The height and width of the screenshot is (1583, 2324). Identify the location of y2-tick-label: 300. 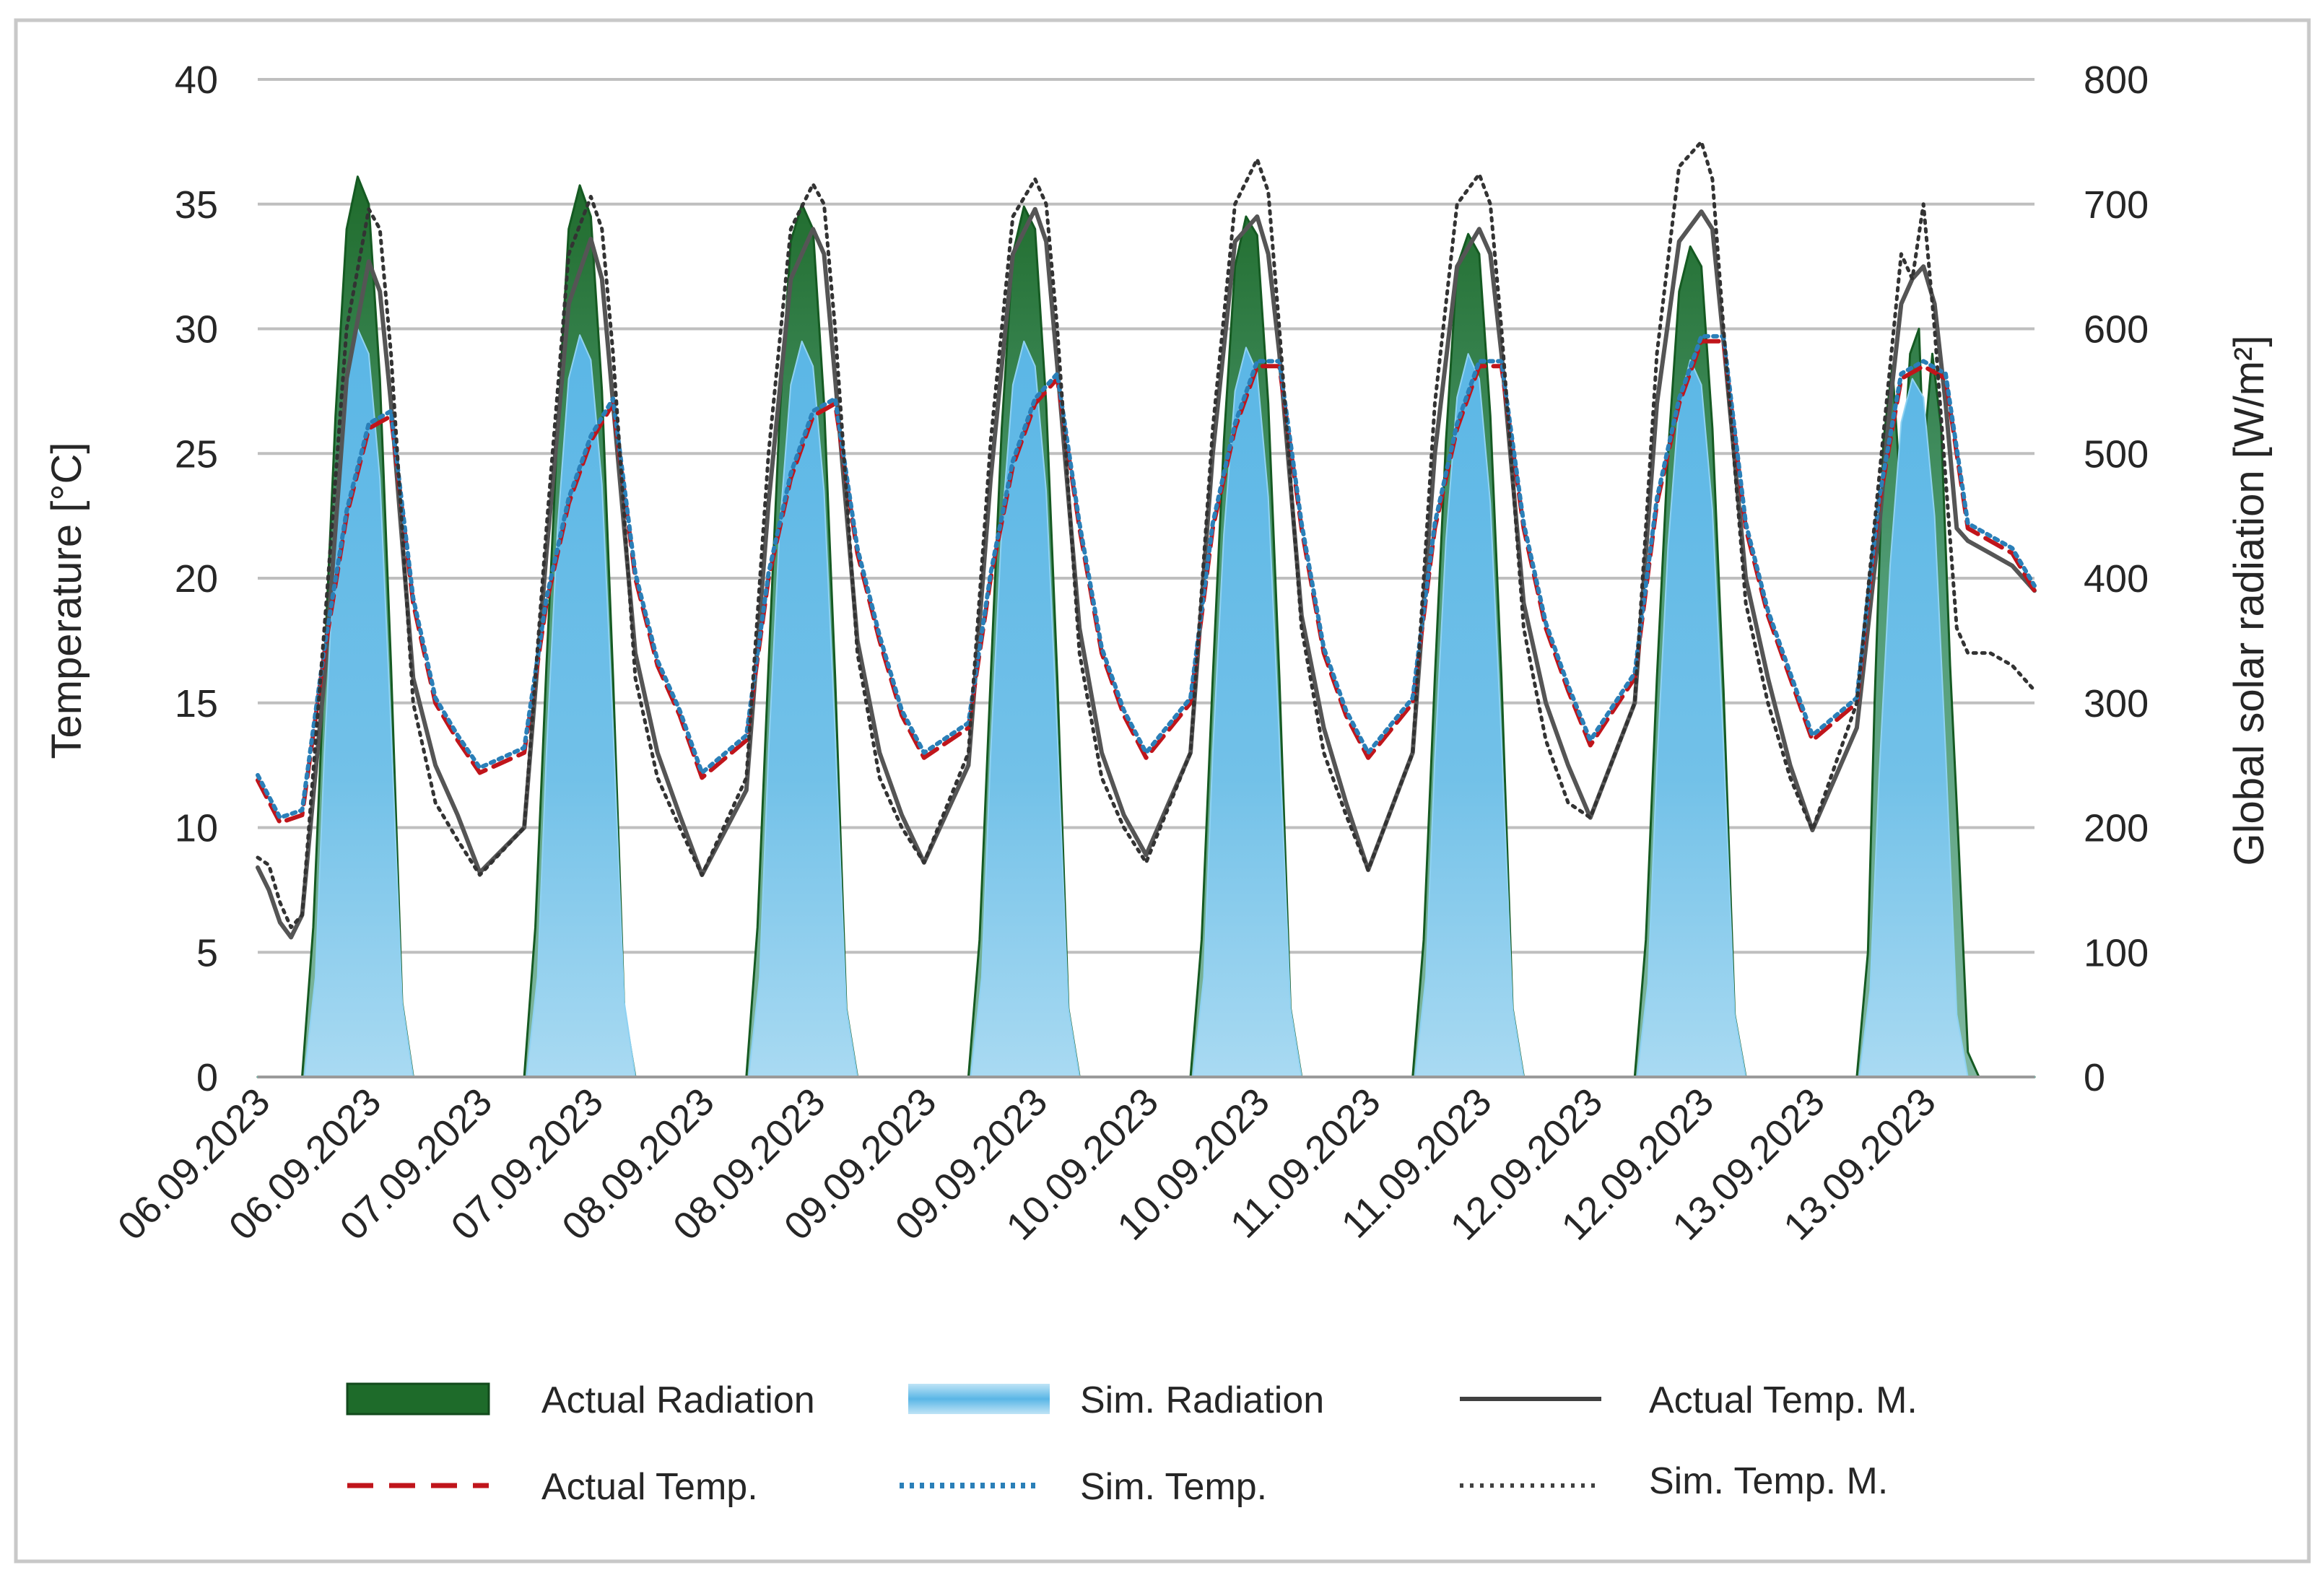
(2116, 703).